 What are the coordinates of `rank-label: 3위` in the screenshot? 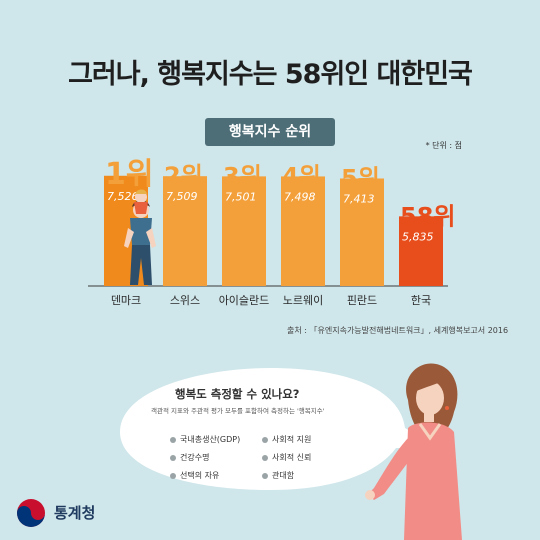 It's located at (242, 176).